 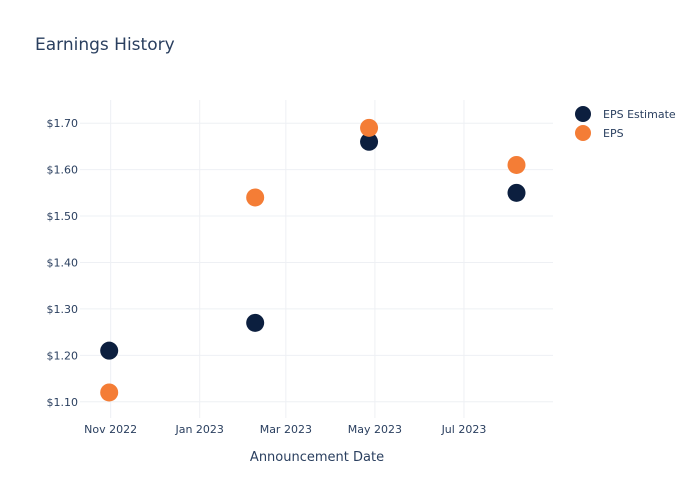 I want to click on y-tick-label: $1.70, so click(x=63, y=123).